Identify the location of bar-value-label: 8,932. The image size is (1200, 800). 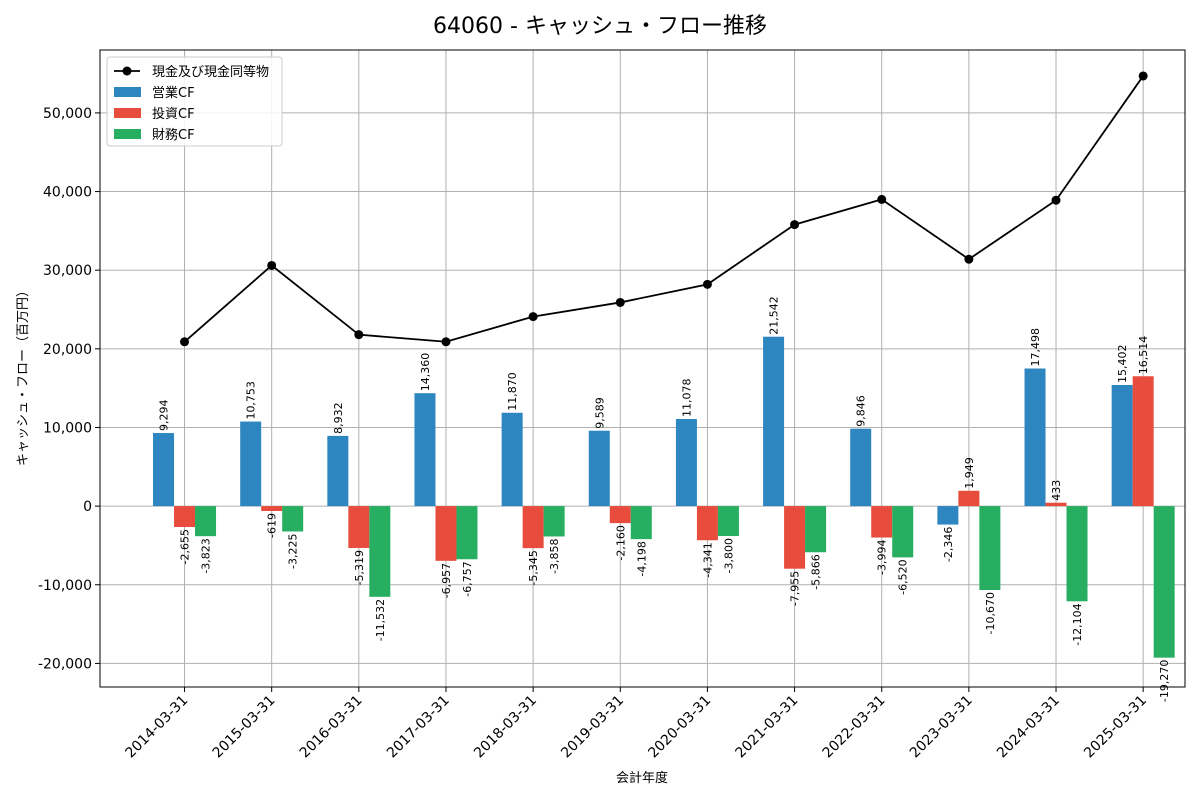
(338, 418).